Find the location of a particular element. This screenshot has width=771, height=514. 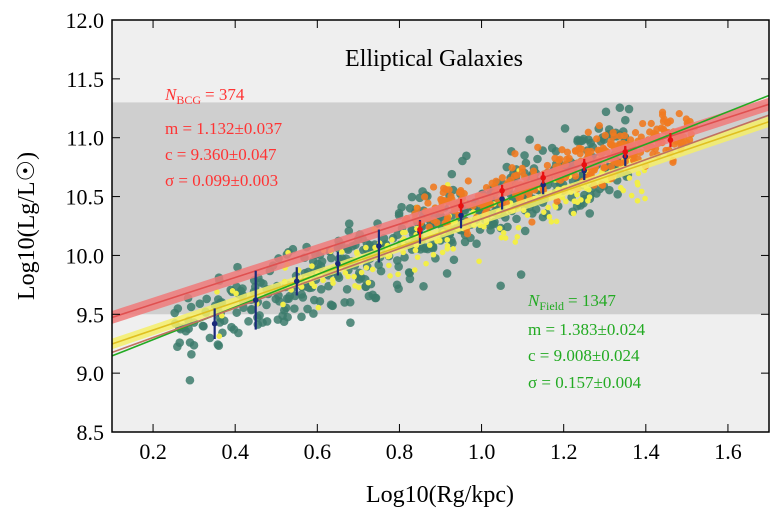

x-tick-label: 0.8 is located at coordinates (400, 451).